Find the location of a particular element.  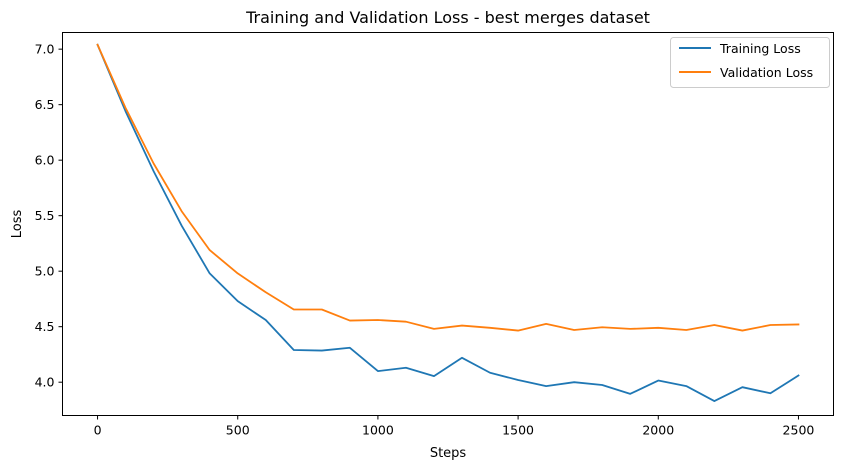

y-tick-label: 5.0 is located at coordinates (45, 271).